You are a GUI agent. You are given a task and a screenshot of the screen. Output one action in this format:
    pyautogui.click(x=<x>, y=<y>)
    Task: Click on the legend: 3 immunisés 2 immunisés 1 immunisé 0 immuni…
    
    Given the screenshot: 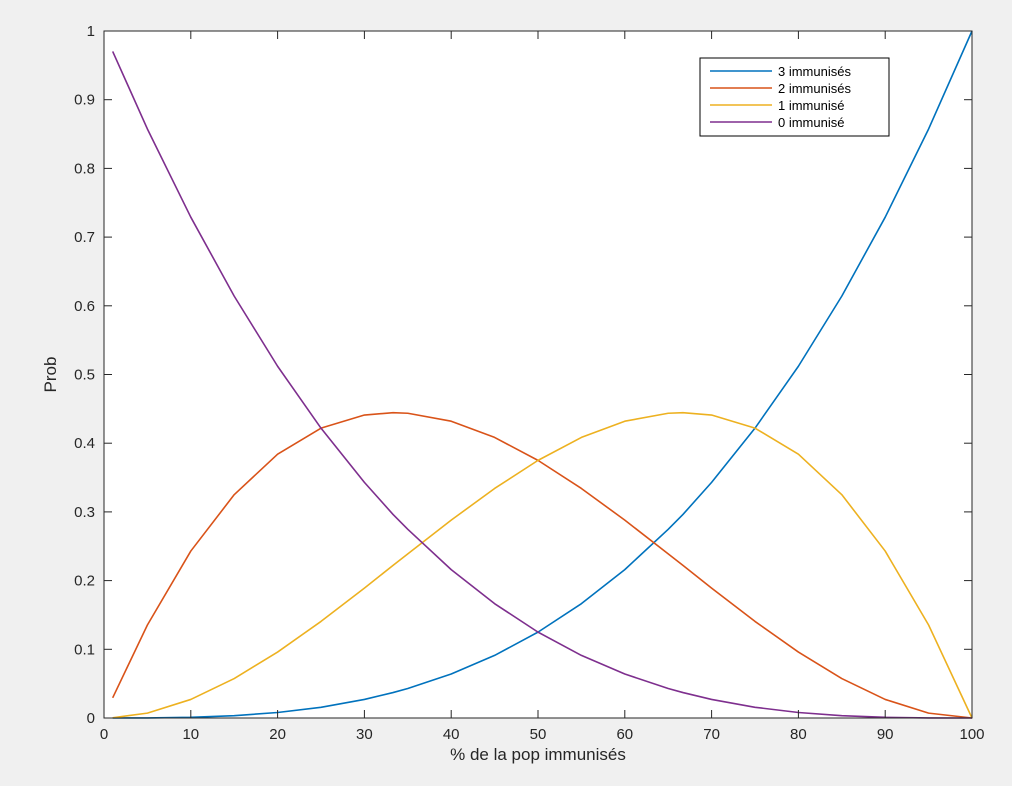 What is the action you would take?
    pyautogui.click(x=794, y=97)
    